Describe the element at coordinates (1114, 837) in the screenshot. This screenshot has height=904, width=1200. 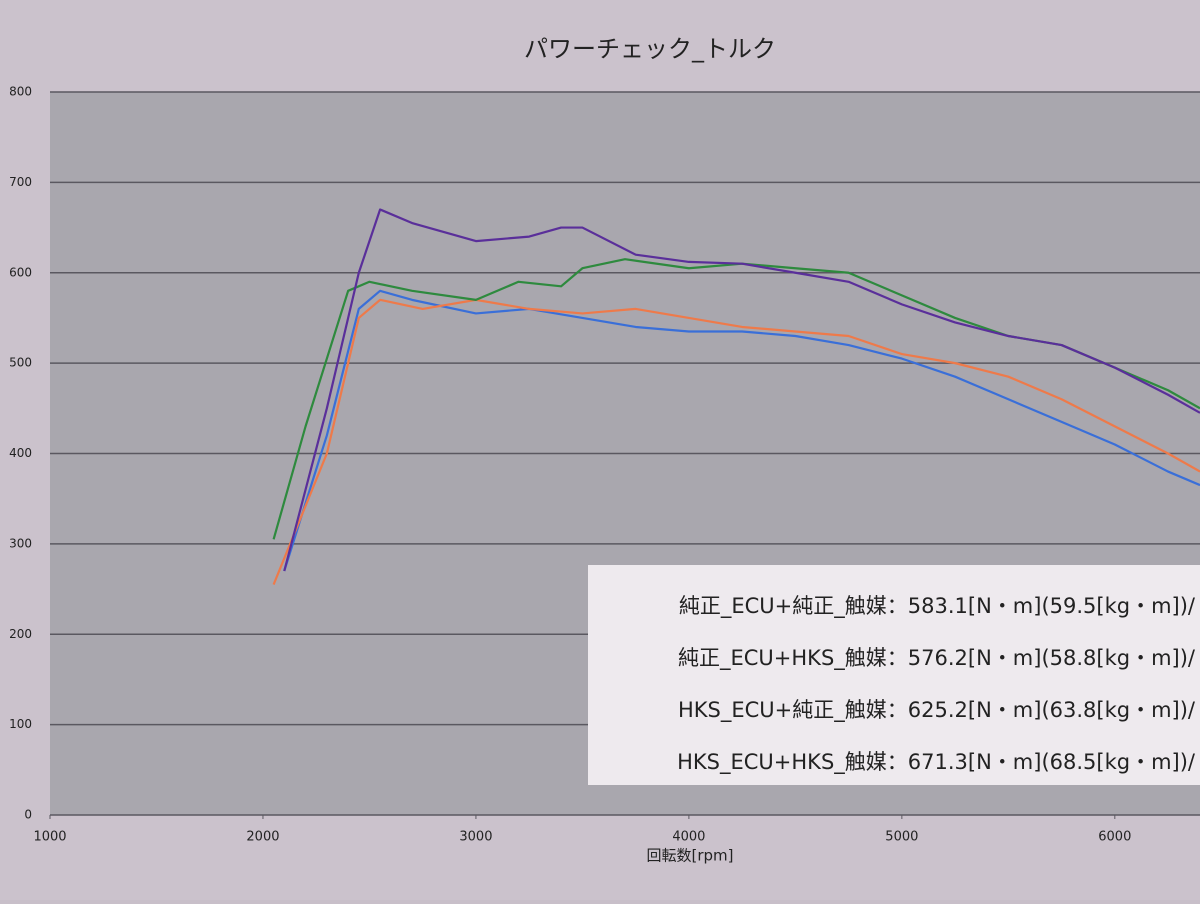
I see `x-tick-label: 6000` at that location.